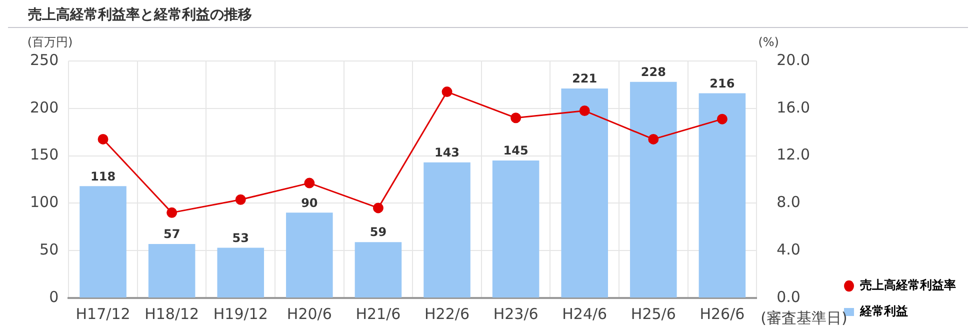 The width and height of the screenshot is (976, 336). What do you see at coordinates (50, 42) in the screenshot?
I see `y-axis-title: (百万円)` at bounding box center [50, 42].